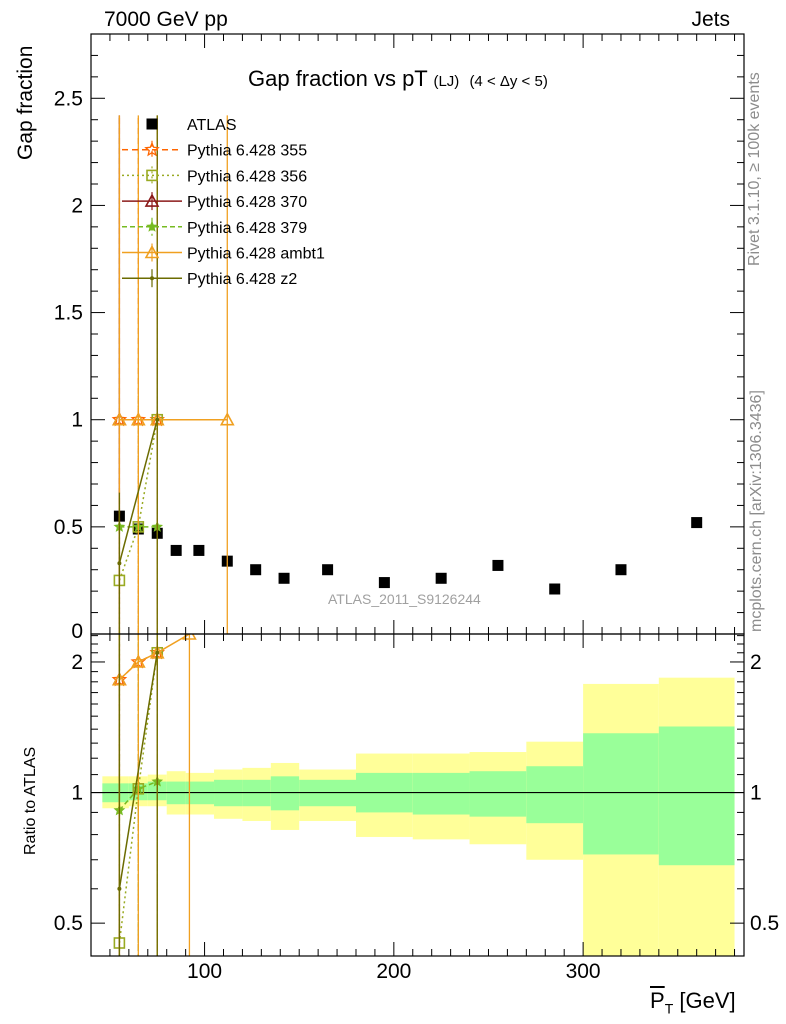  What do you see at coordinates (247, 202) in the screenshot?
I see `legend-label: Pythia 6.428 370` at bounding box center [247, 202].